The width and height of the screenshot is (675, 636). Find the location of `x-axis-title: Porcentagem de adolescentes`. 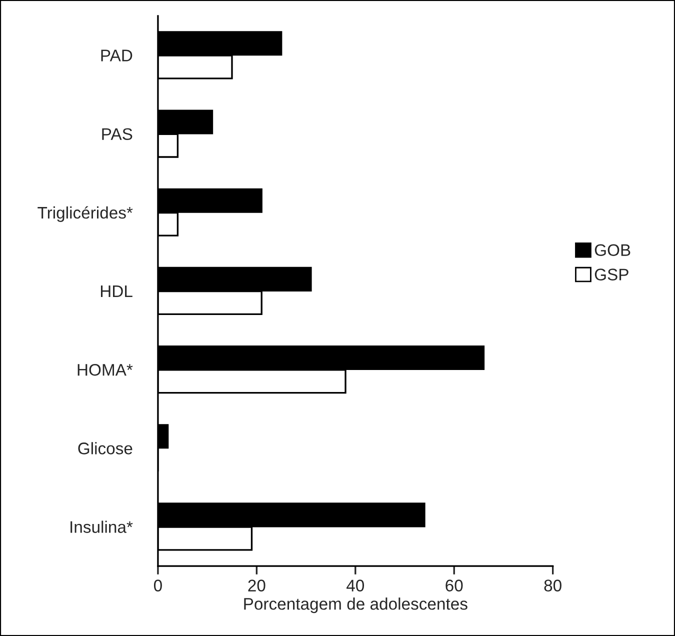

x-axis-title: Porcentagem de adolescentes is located at coordinates (356, 606).